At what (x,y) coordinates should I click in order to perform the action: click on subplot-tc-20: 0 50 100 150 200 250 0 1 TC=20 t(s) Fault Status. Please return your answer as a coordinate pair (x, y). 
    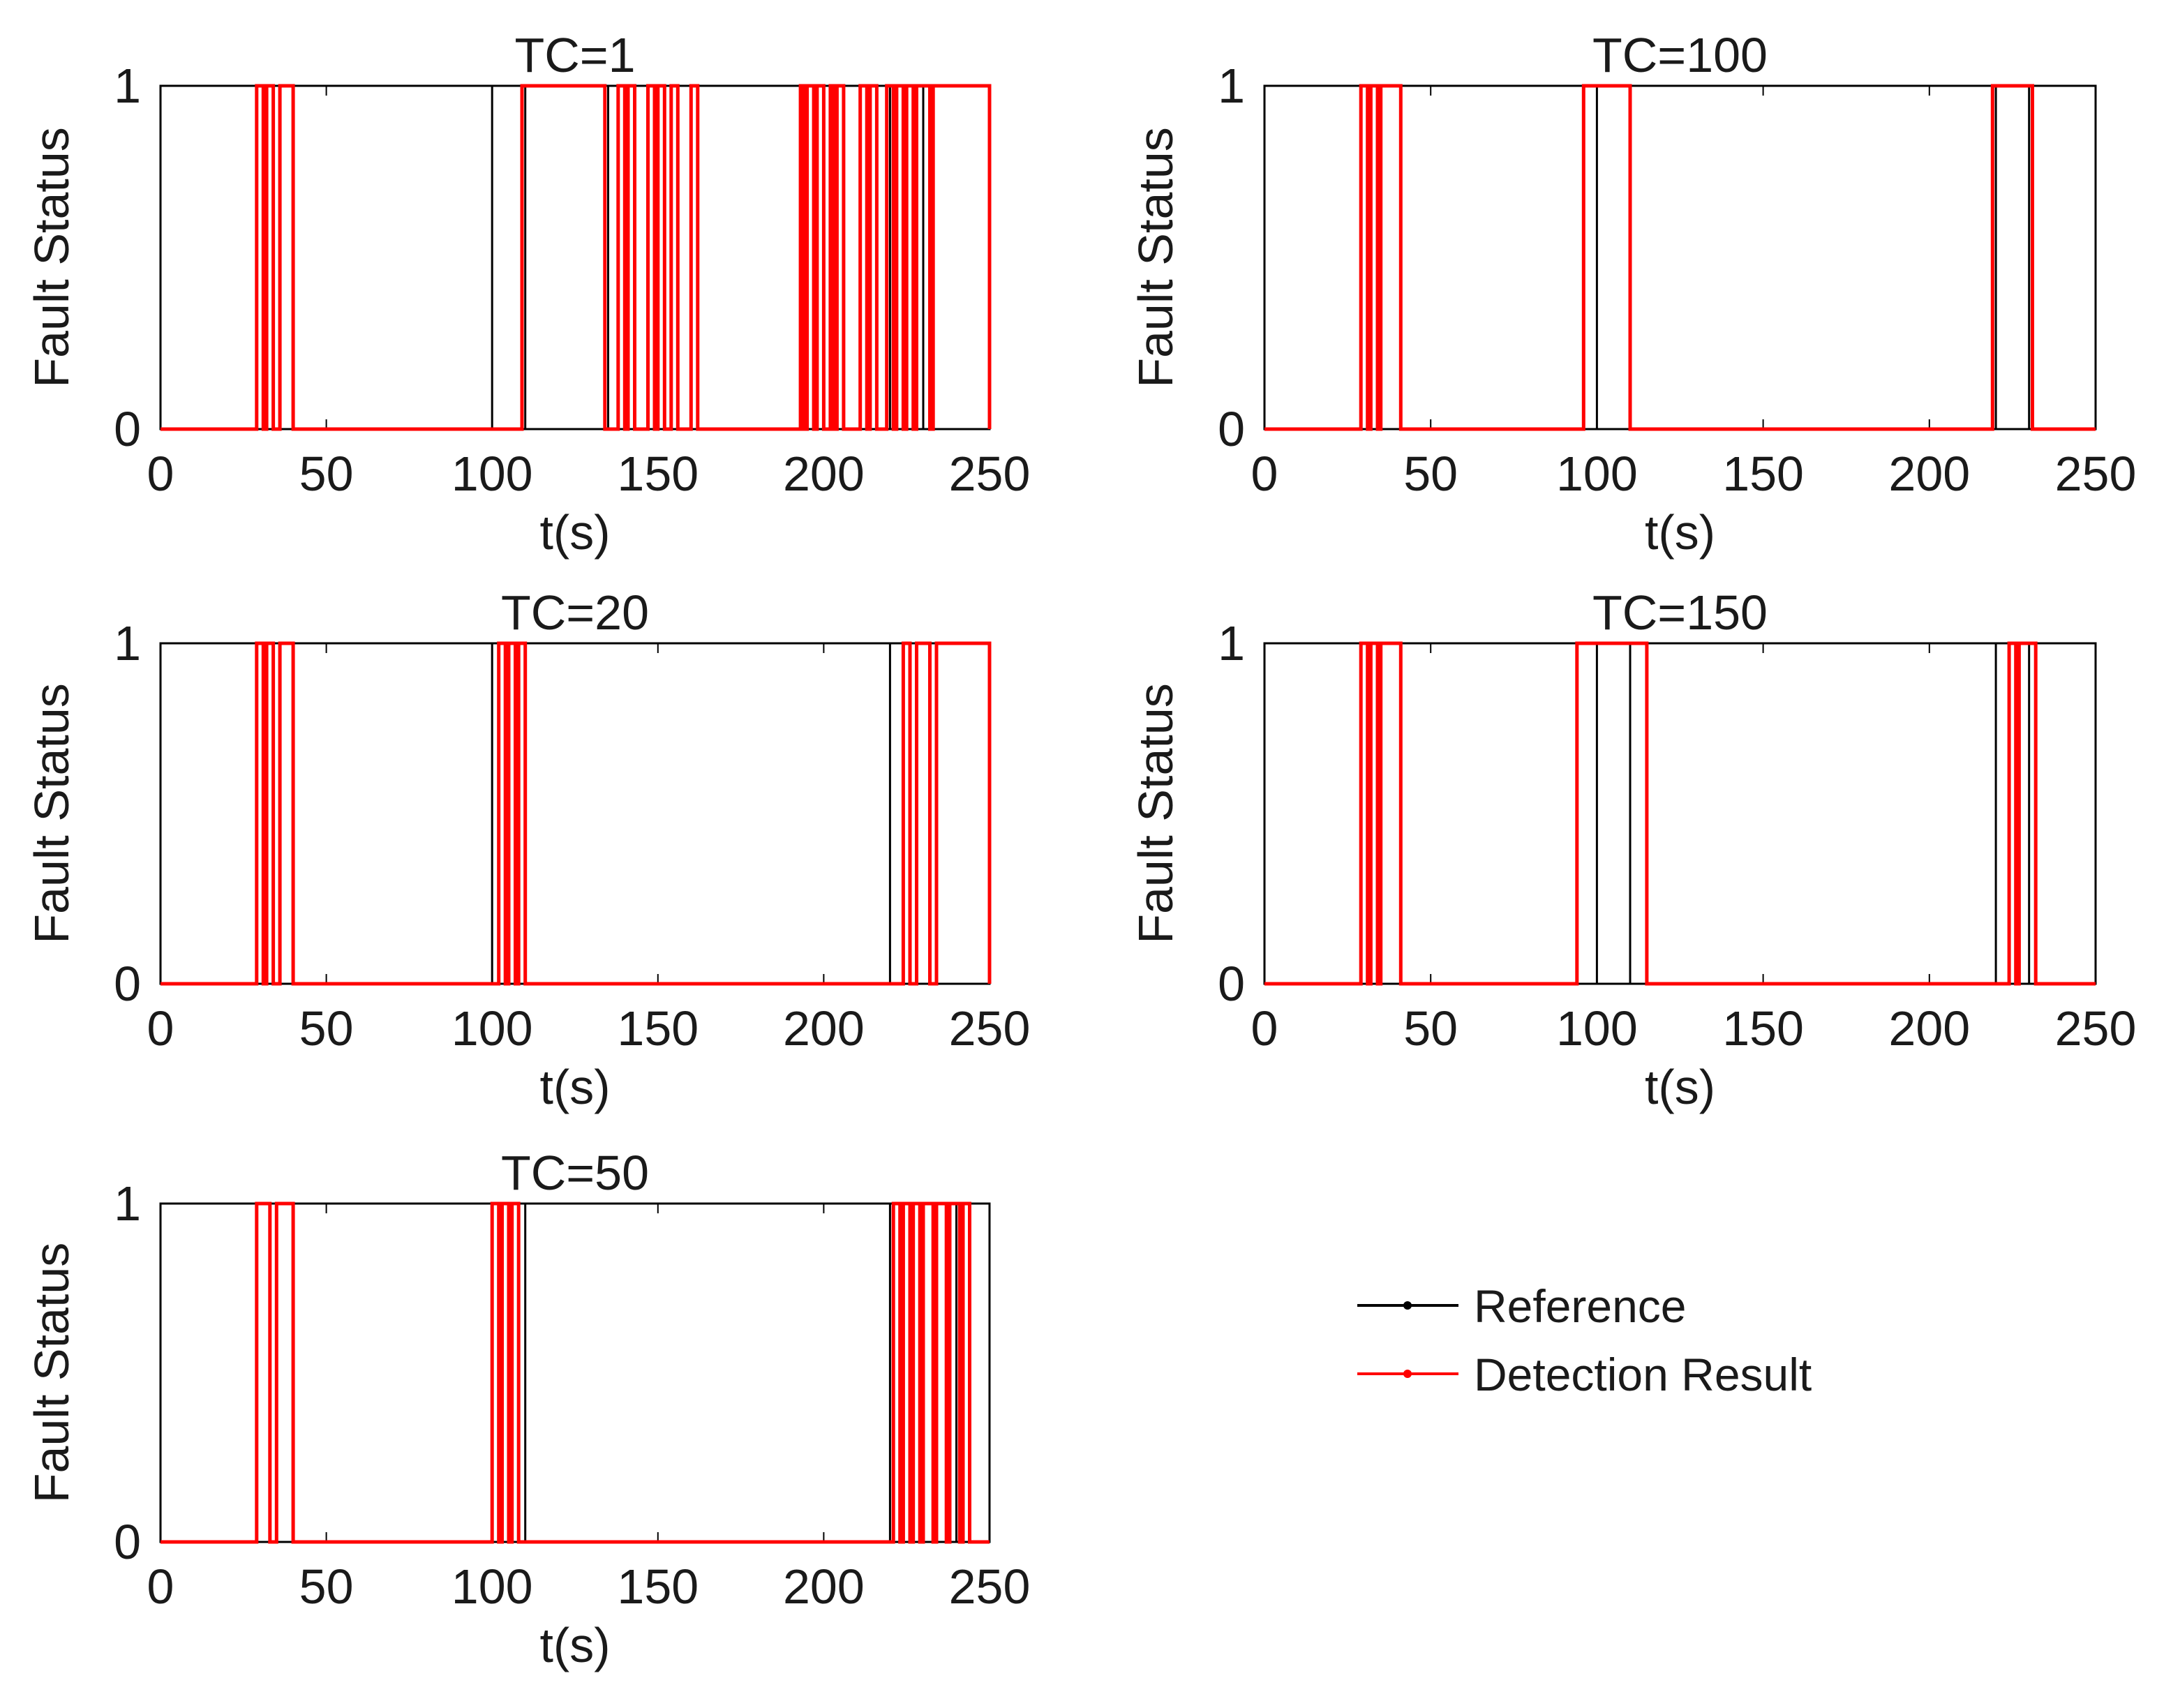
    Looking at the image, I should click on (527, 849).